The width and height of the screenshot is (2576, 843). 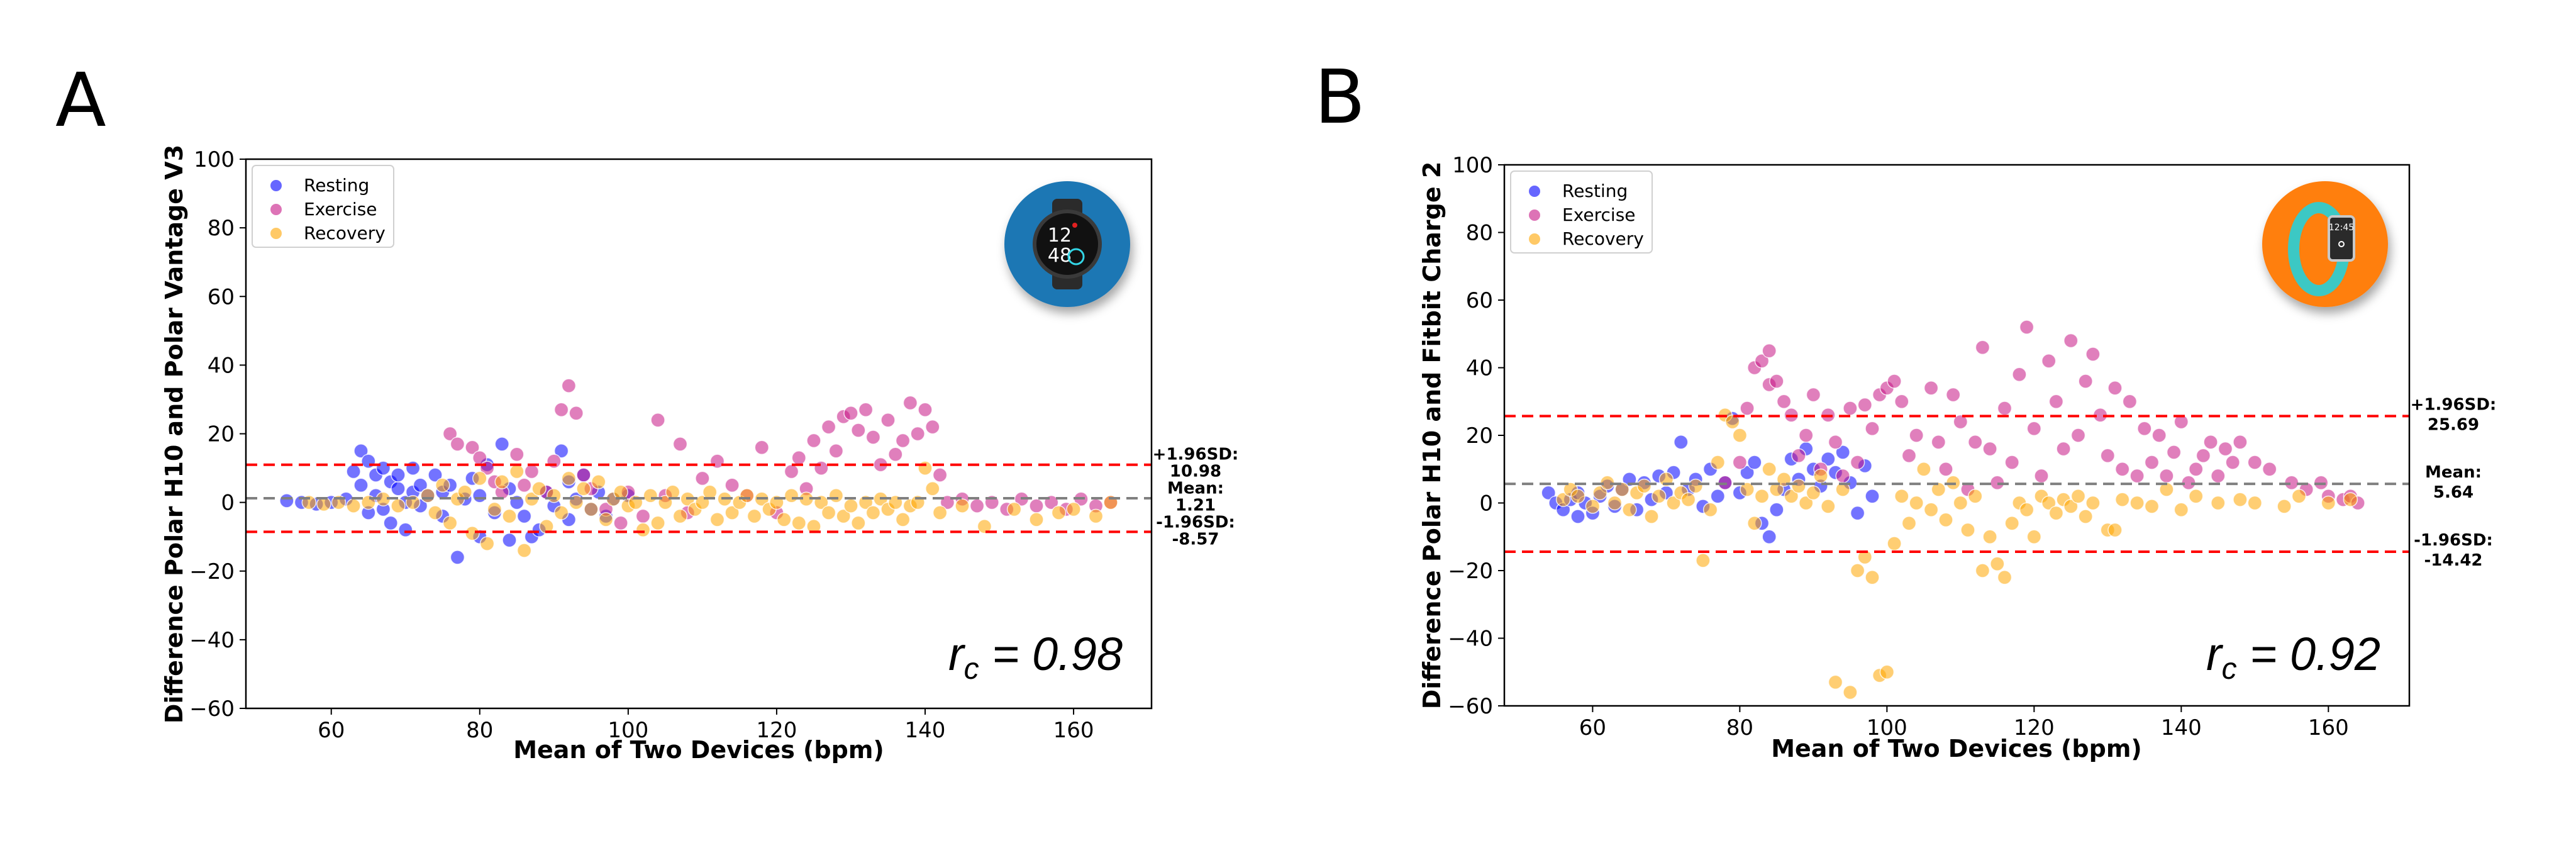 I want to click on y-tick-label: 60, so click(x=1479, y=300).